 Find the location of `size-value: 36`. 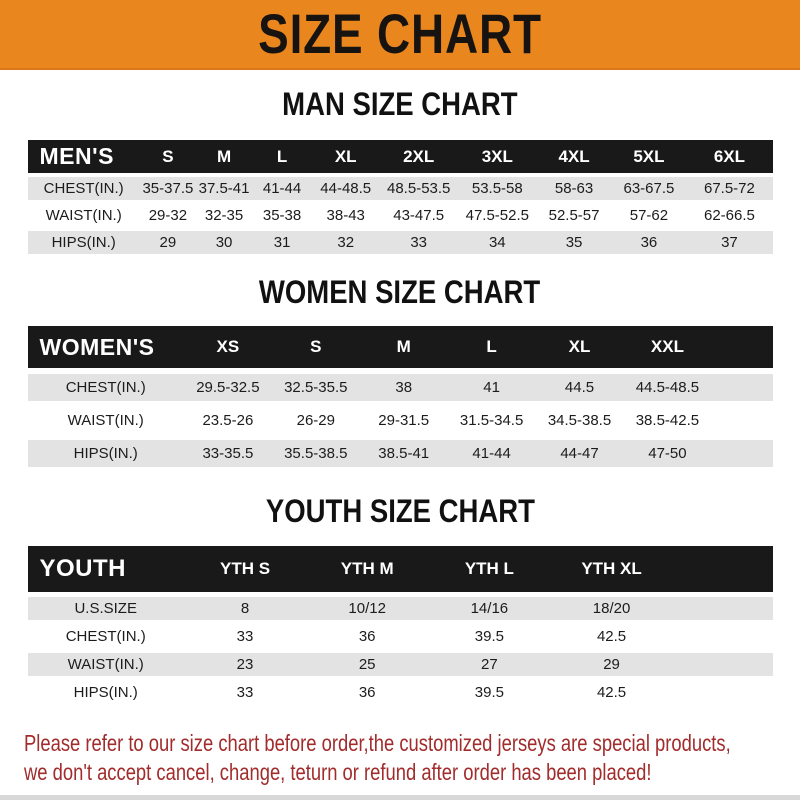

size-value: 36 is located at coordinates (367, 636).